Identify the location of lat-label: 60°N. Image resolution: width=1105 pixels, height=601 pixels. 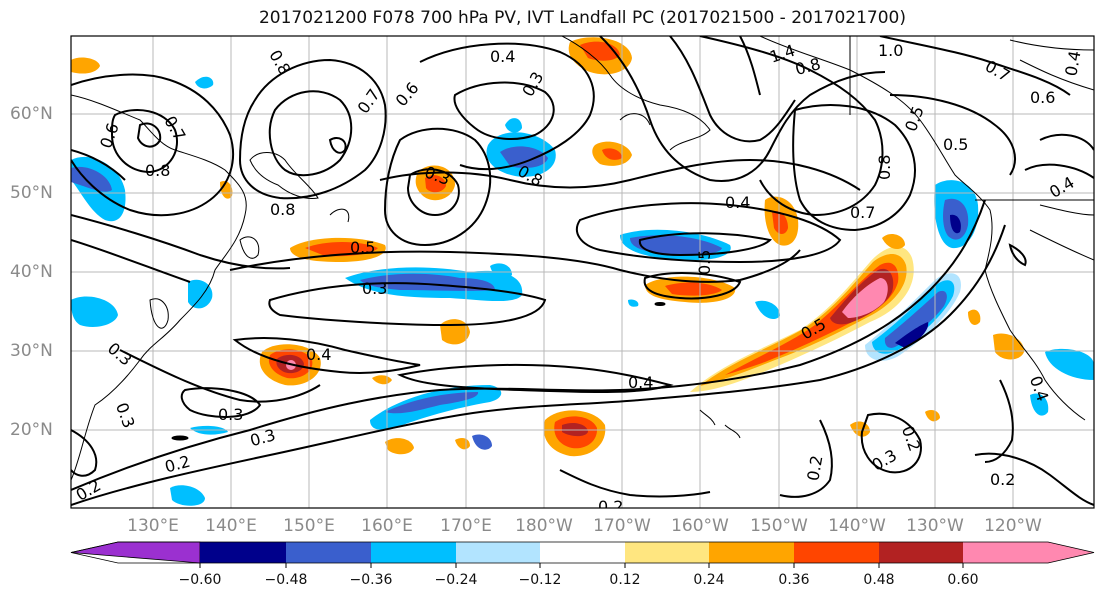
(31, 114).